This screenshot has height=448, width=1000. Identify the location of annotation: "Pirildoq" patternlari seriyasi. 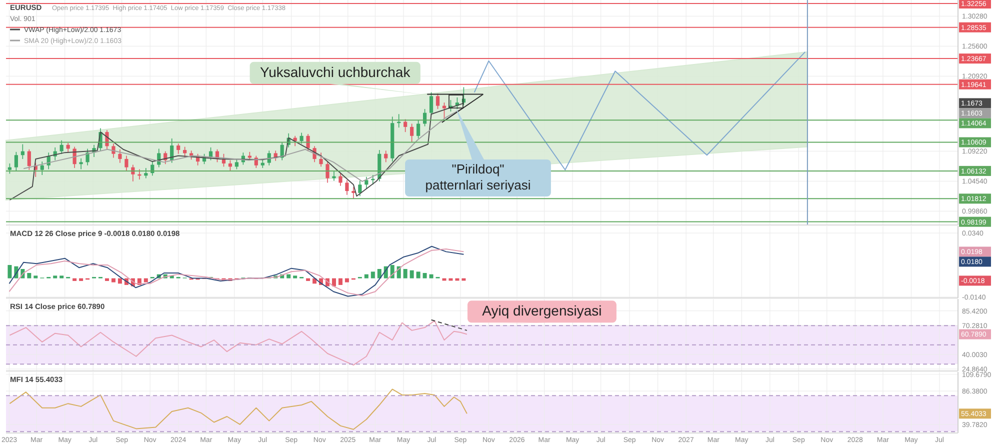
(478, 177).